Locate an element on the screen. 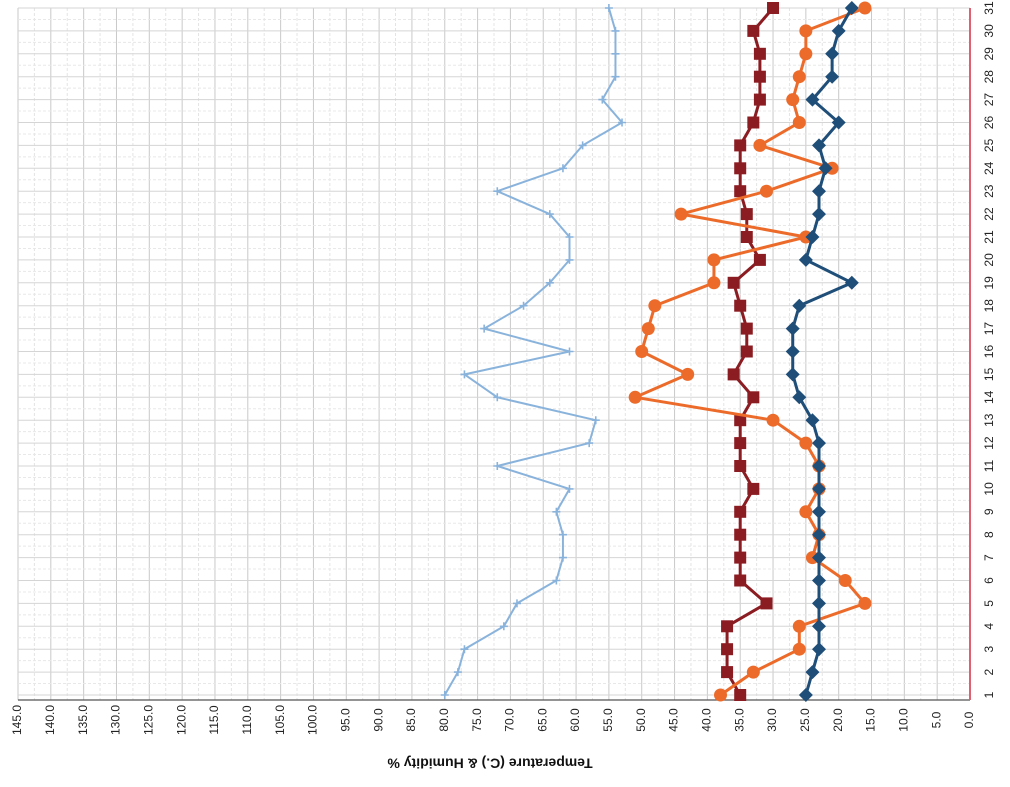 This screenshot has width=1010, height=787. x-tick-label: 1 is located at coordinates (989, 694).